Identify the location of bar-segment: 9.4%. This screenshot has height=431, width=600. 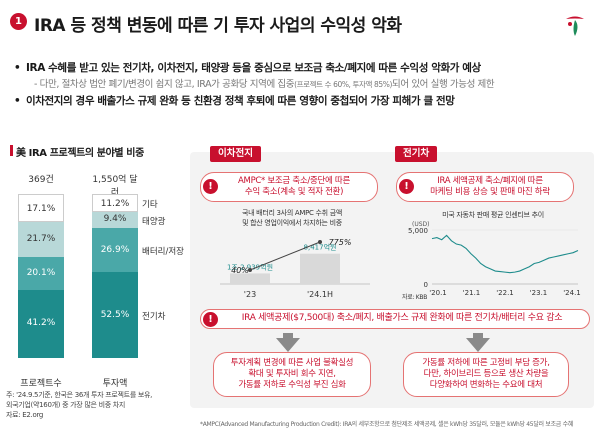
(115, 220).